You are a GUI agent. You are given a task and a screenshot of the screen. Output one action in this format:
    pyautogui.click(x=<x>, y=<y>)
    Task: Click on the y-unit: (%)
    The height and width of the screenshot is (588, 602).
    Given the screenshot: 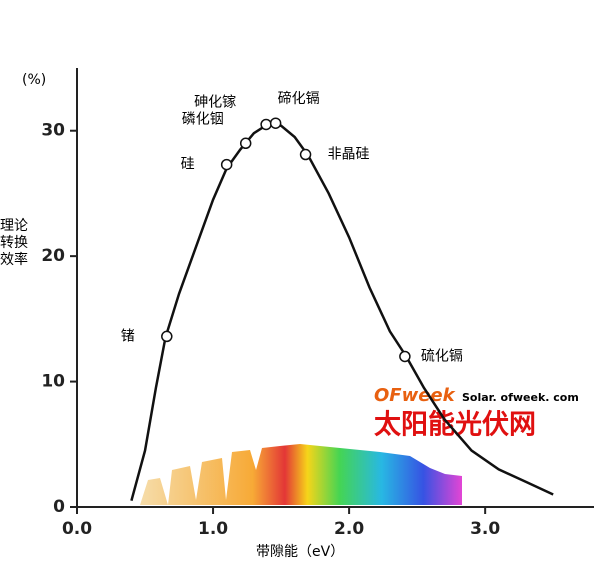 What is the action you would take?
    pyautogui.click(x=34, y=80)
    